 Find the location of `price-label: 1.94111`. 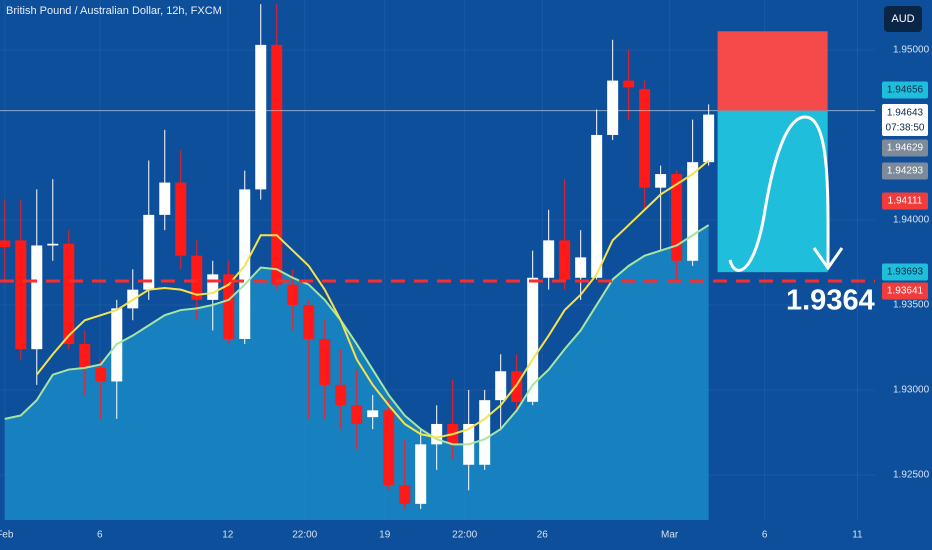

price-label: 1.94111 is located at coordinates (905, 201).